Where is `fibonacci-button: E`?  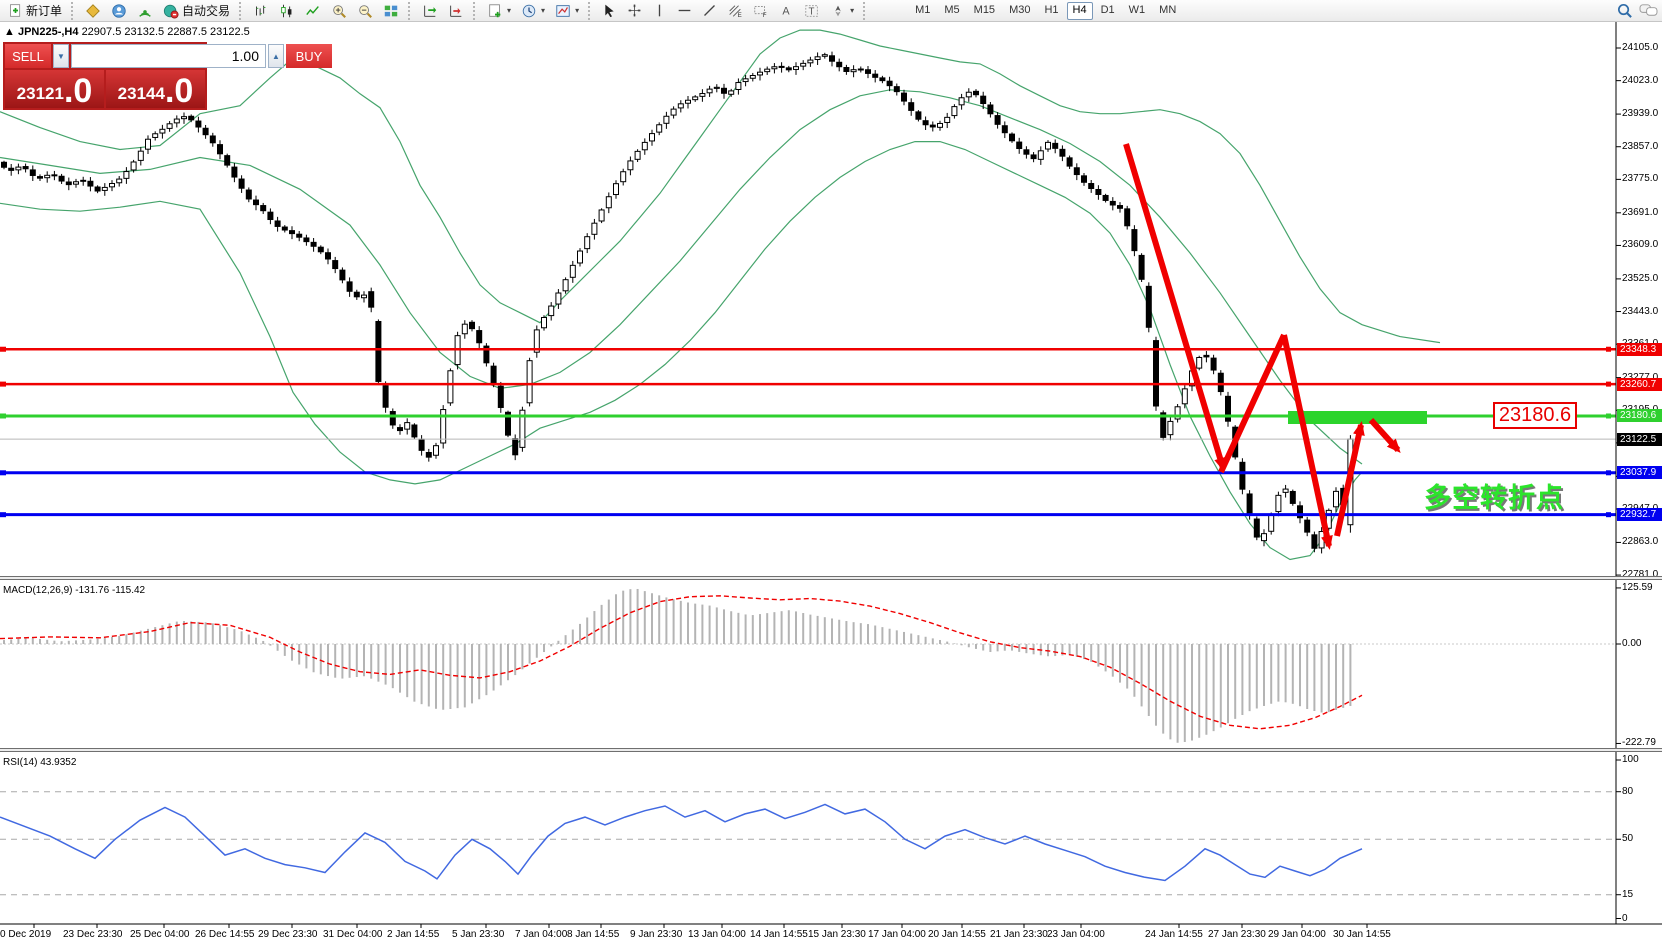
fibonacci-button: E is located at coordinates (735, 11).